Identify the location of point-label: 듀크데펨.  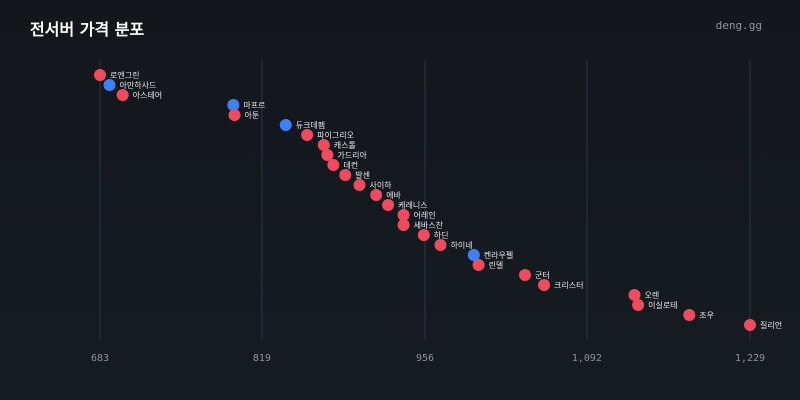
(310, 125).